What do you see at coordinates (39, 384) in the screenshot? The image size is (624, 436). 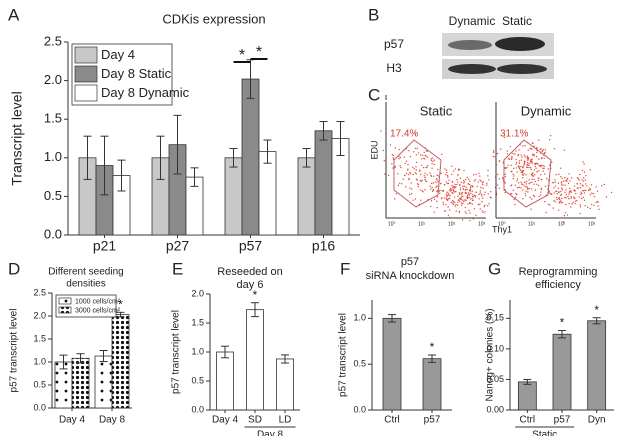 I see `y-tick-label: 0.5` at bounding box center [39, 384].